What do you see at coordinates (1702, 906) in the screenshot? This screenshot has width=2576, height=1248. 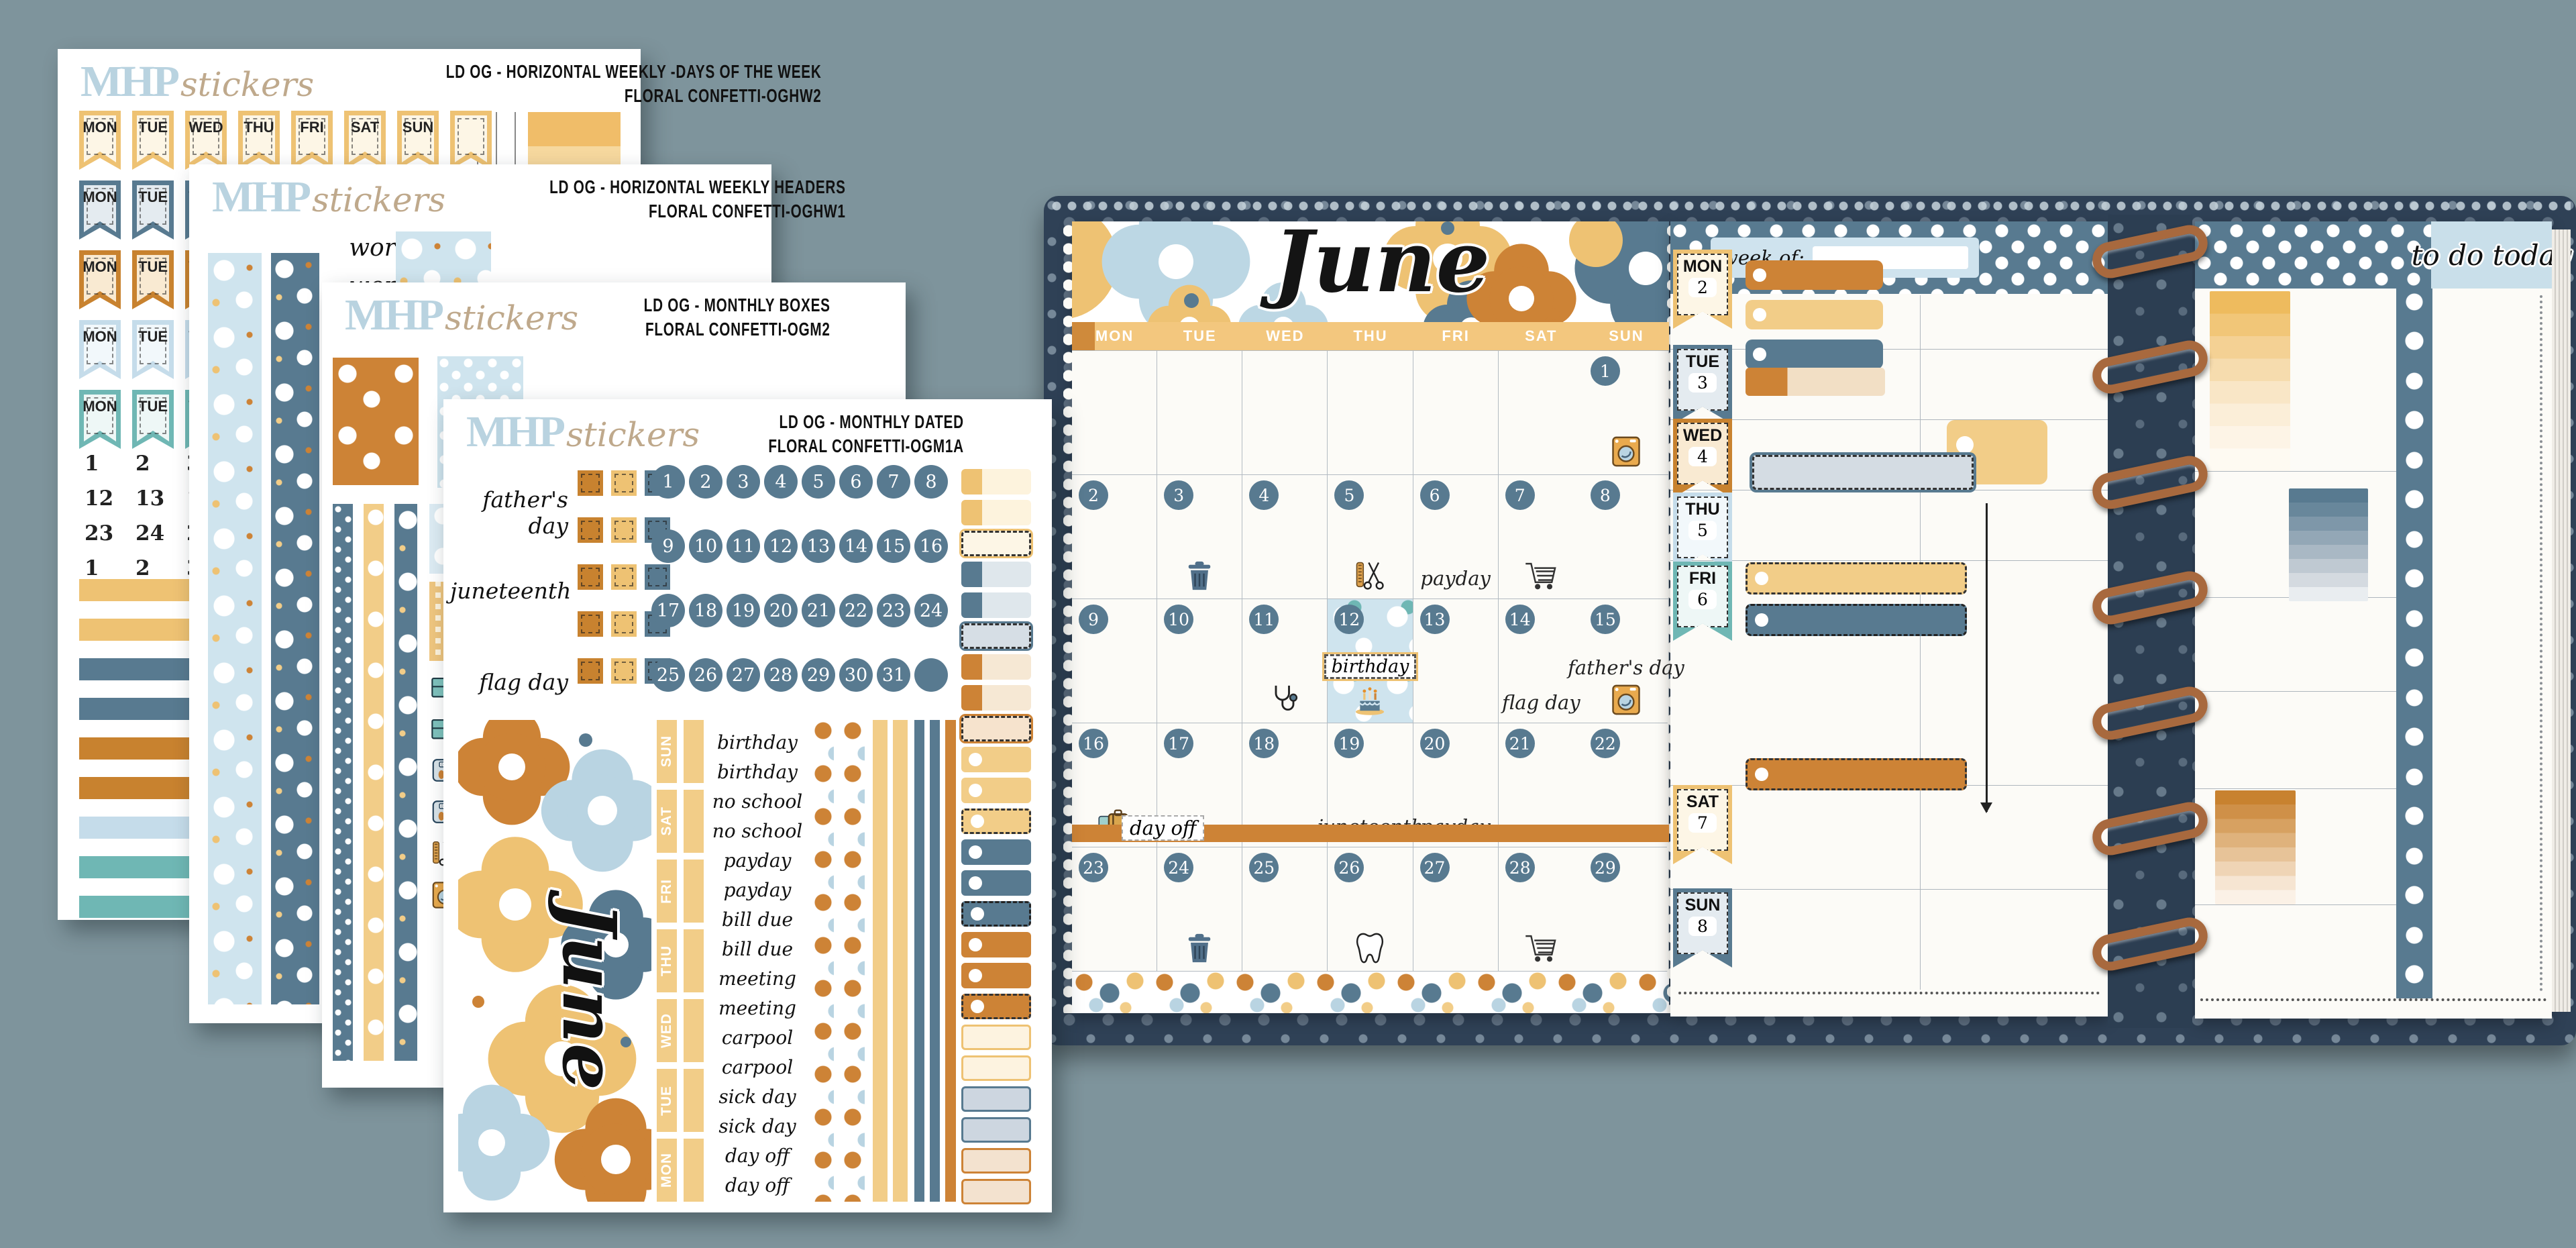 I see `tab-day-label: SUN` at bounding box center [1702, 906].